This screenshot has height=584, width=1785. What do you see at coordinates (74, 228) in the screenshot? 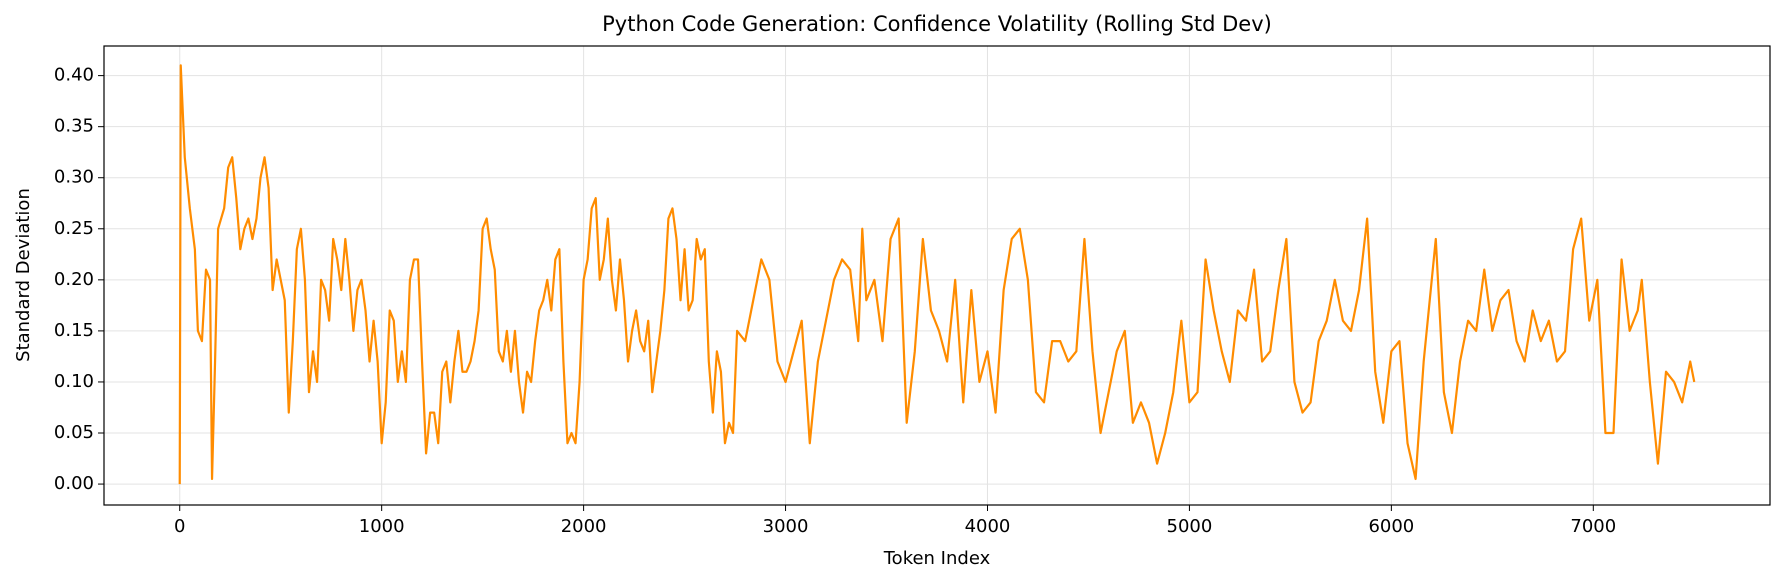
I see `y-tick-label: 0.25` at bounding box center [74, 228].